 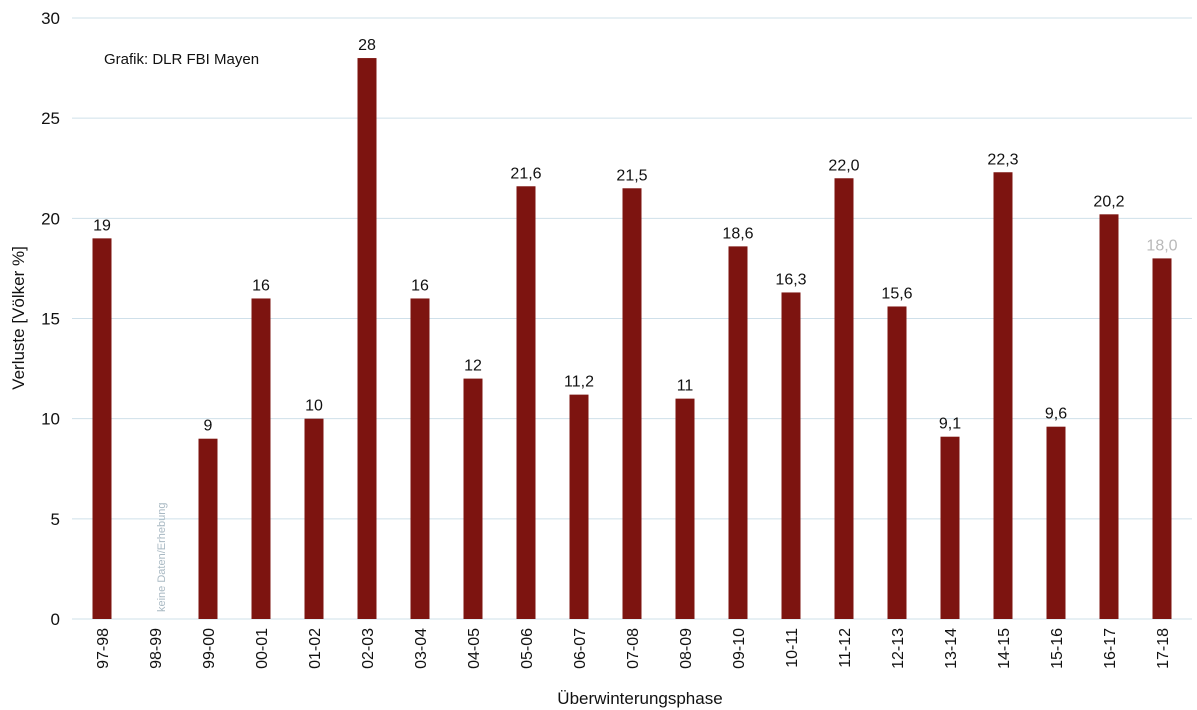 I want to click on y-tick-label: 20, so click(x=50, y=218).